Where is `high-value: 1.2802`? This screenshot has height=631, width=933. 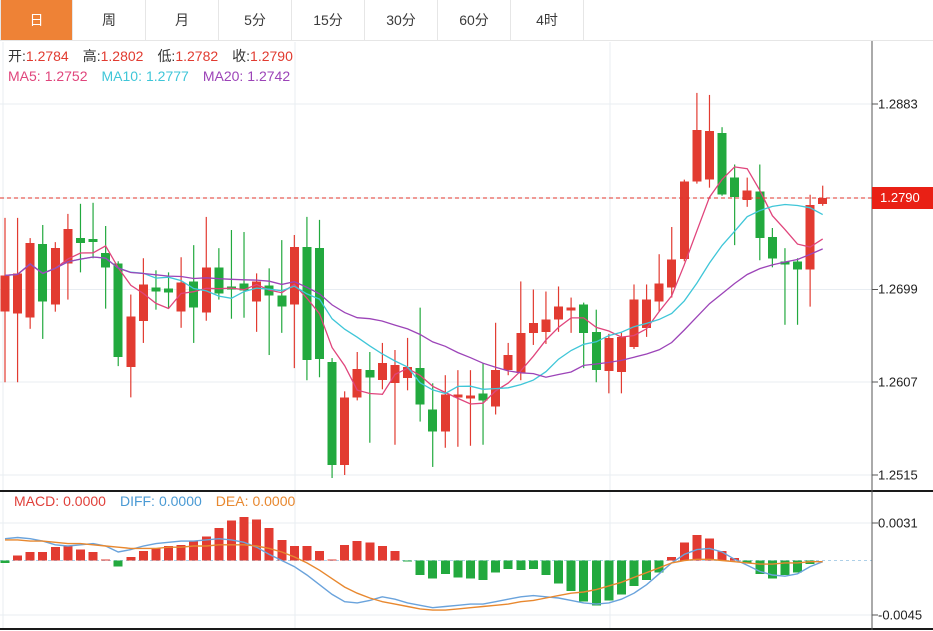 high-value: 1.2802 is located at coordinates (122, 56).